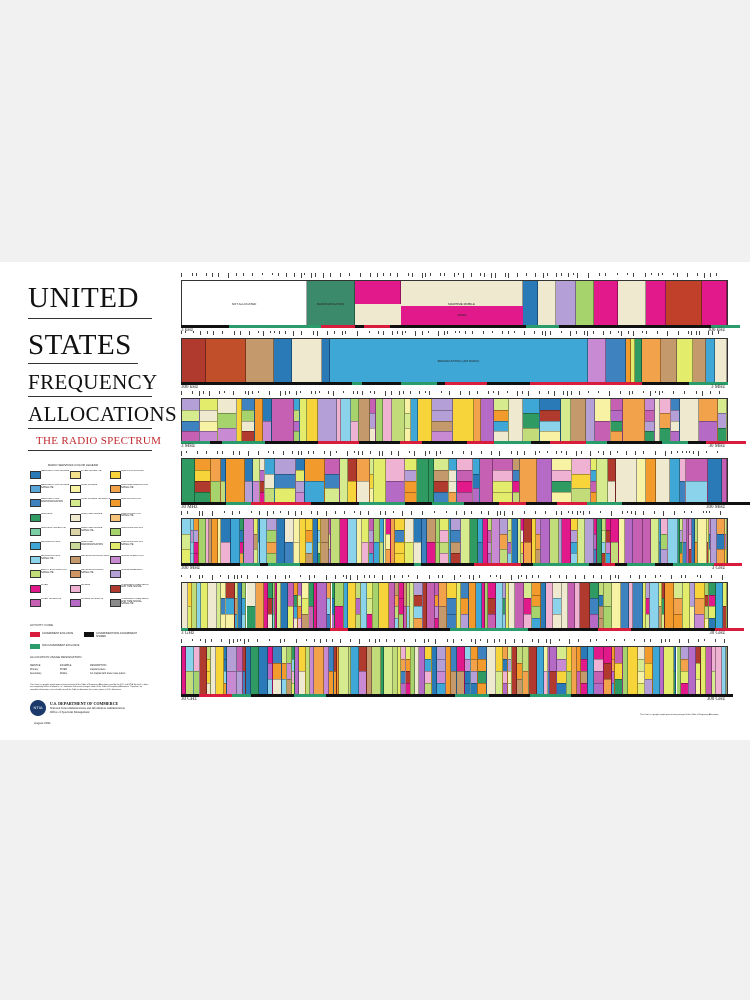 The width and height of the screenshot is (750, 1000). Describe the element at coordinates (80, 345) in the screenshot. I see `title-line-2: STATES` at that location.